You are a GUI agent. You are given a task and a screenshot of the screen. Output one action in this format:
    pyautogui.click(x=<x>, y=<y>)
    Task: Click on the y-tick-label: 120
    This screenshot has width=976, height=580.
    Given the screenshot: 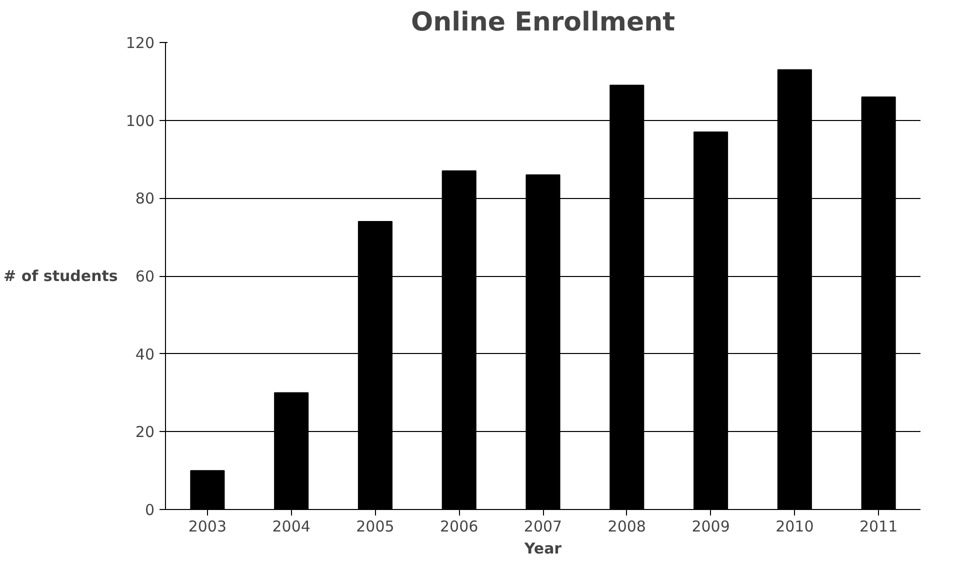 What is the action you would take?
    pyautogui.click(x=140, y=43)
    